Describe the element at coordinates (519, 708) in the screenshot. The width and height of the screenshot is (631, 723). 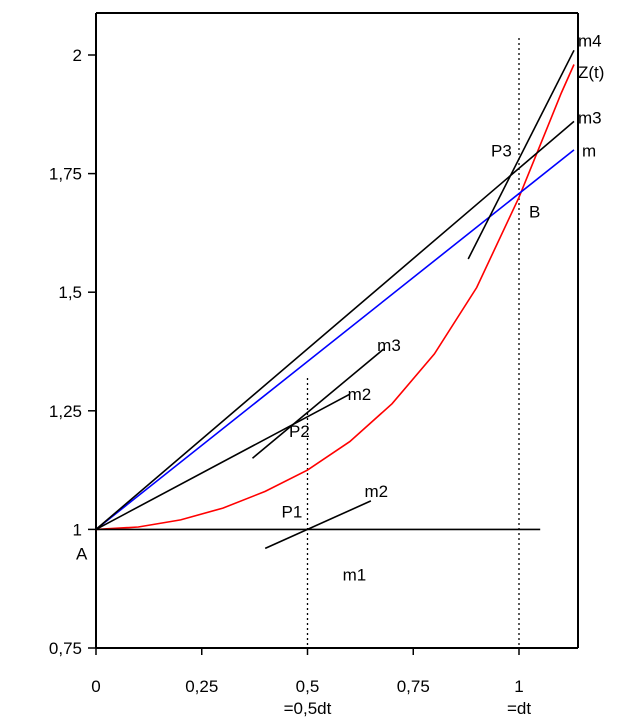
I see `x-tick-sublabel: =dt` at that location.